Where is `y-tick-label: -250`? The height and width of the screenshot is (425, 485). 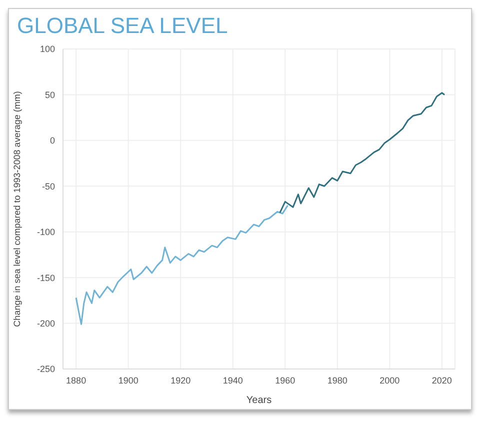 y-tick-label: -250 is located at coordinates (45, 369).